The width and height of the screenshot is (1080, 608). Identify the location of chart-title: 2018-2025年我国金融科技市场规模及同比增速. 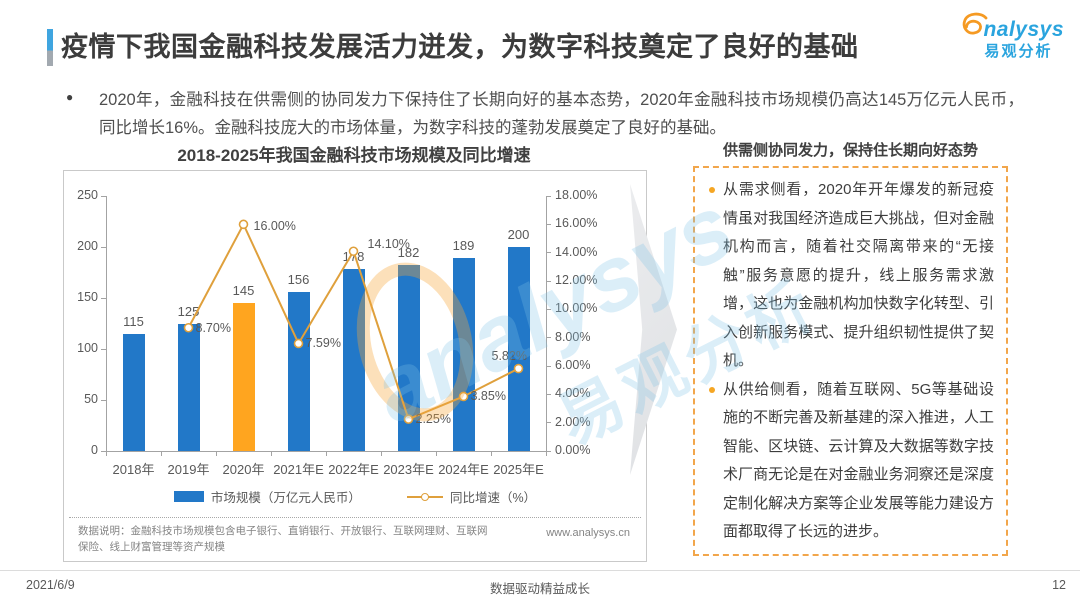
(354, 155).